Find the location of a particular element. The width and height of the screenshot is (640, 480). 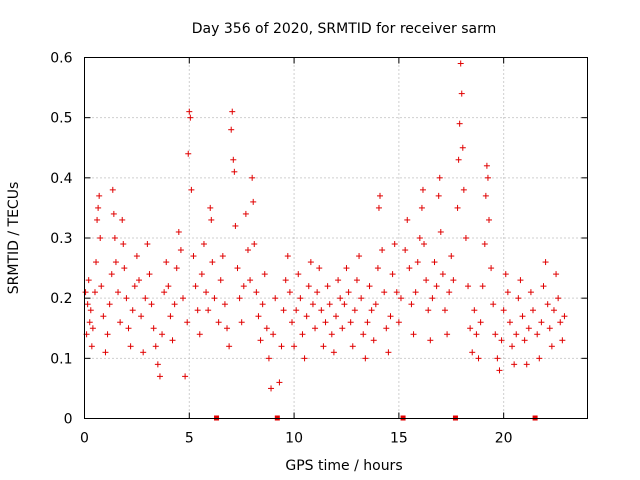

y-tick-label: 0.5 is located at coordinates (61, 119).